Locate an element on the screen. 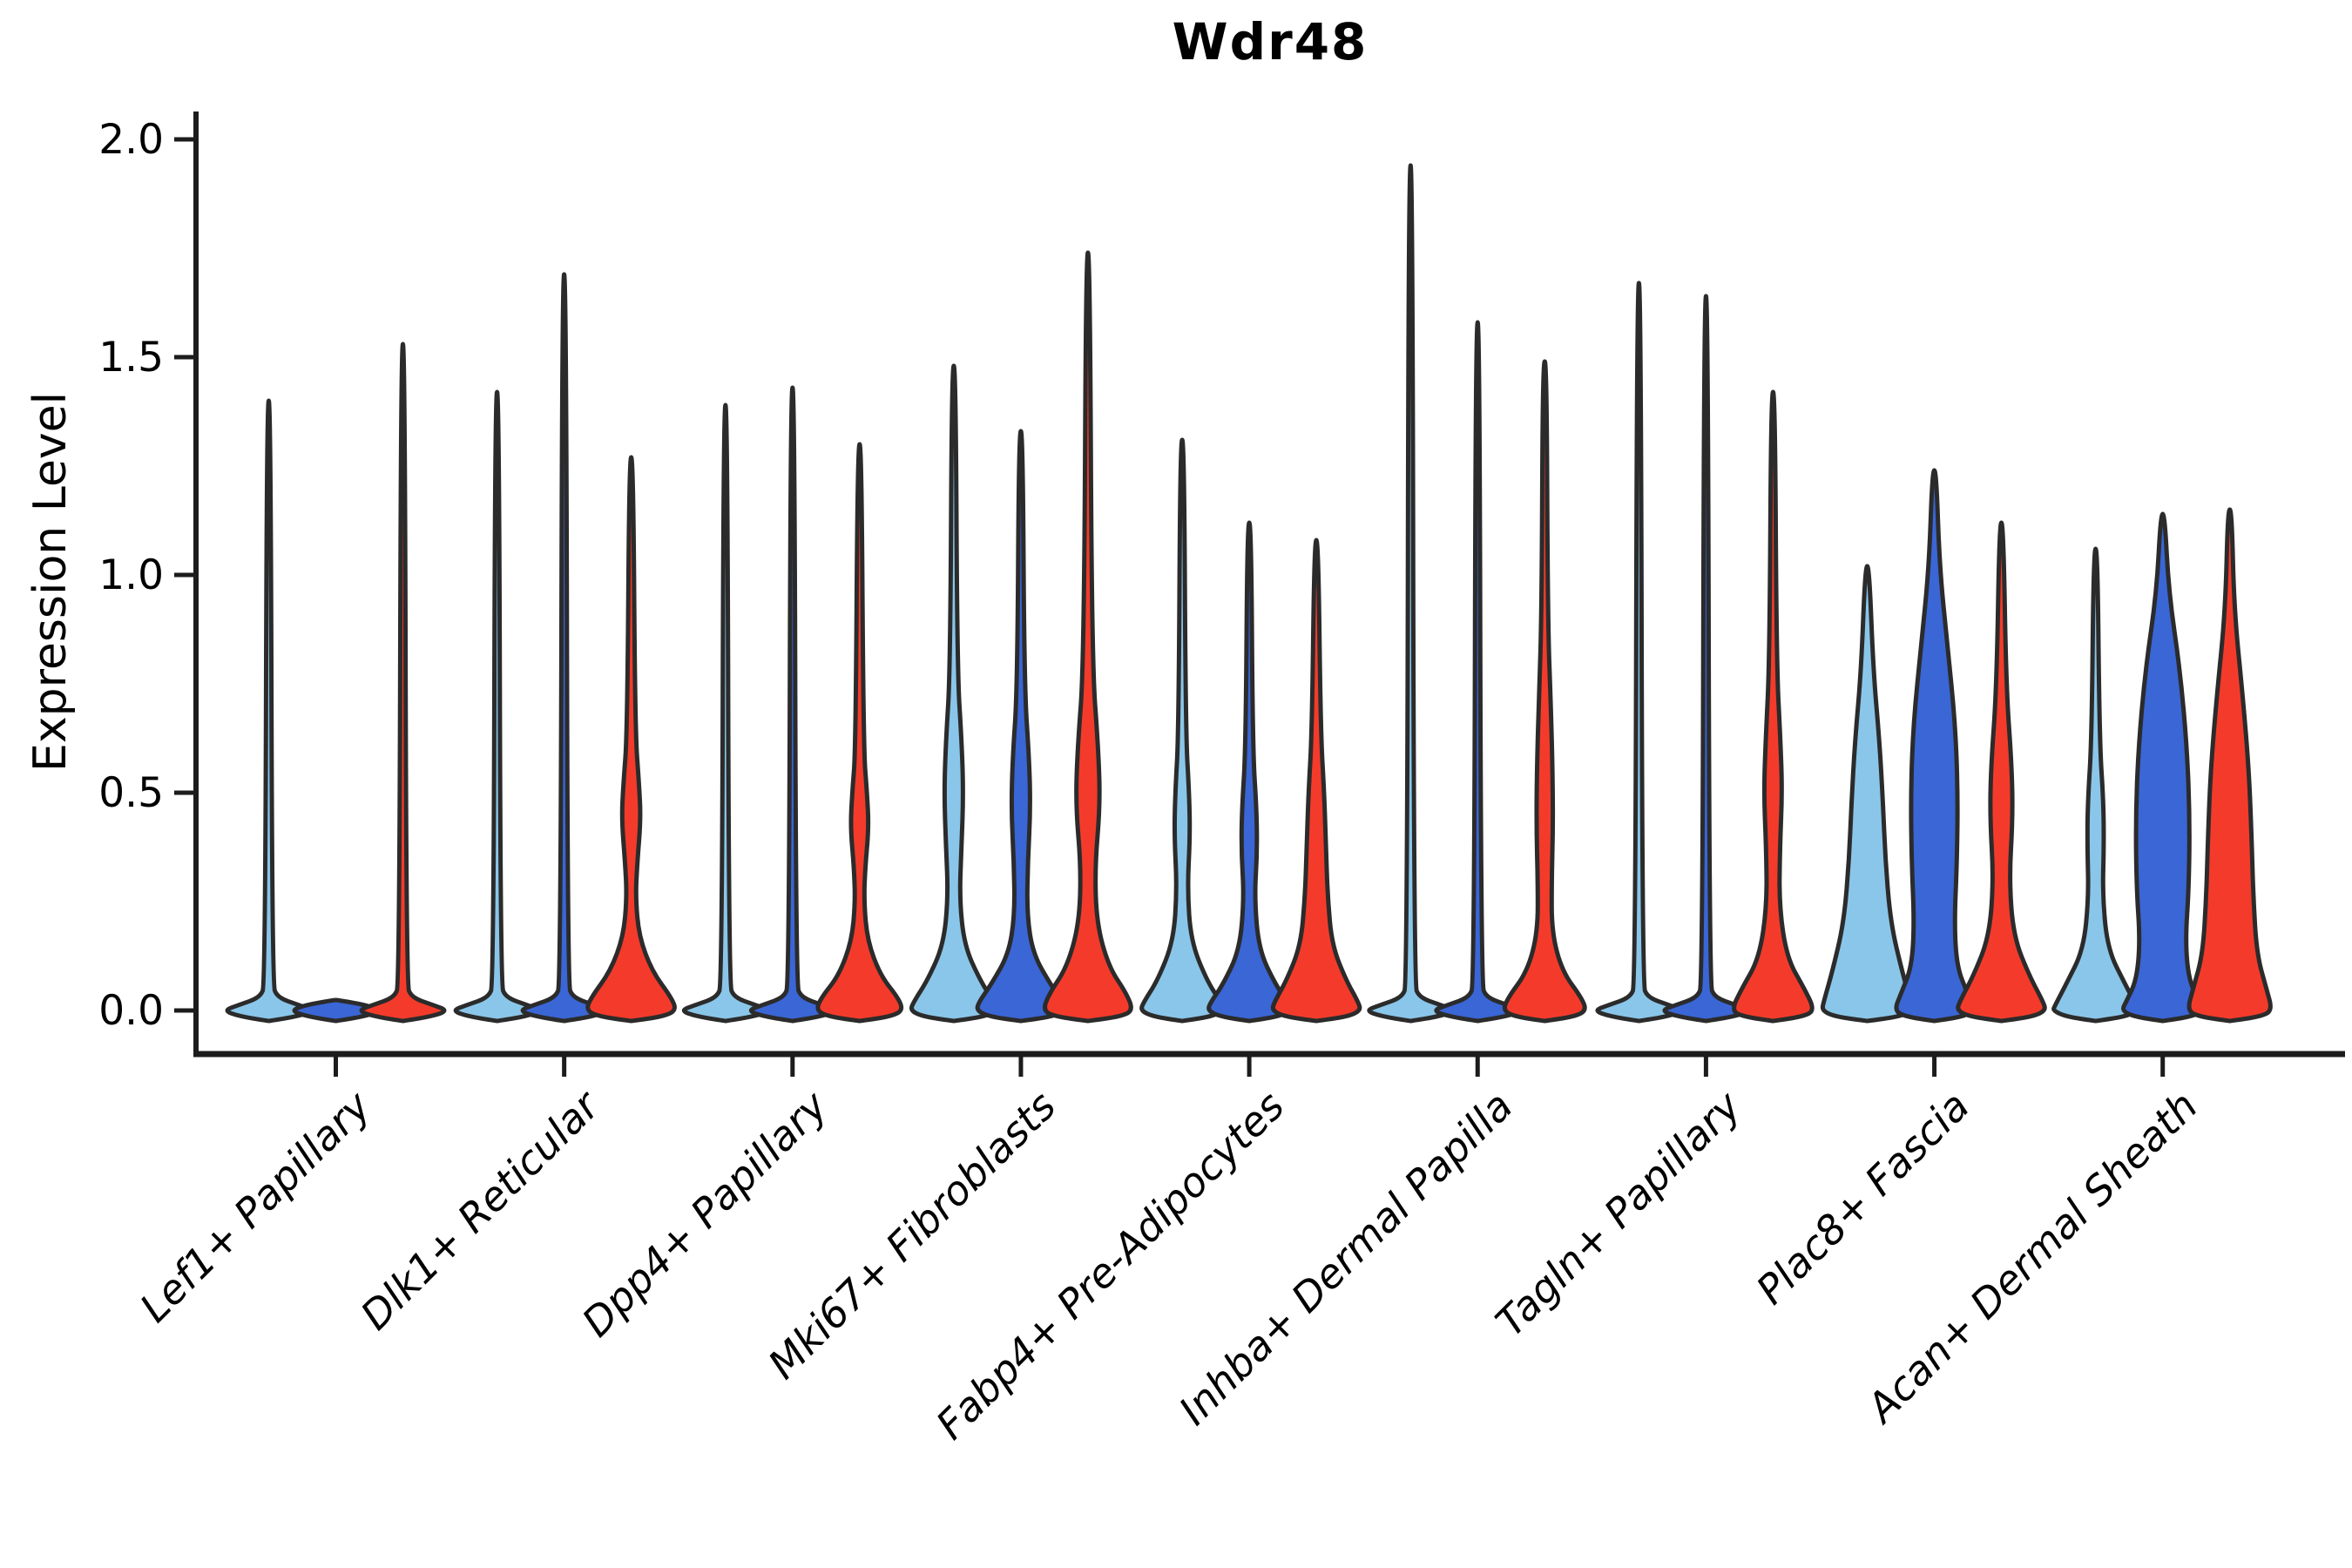 Image resolution: width=2352 pixels, height=1568 pixels. violin-fabp4-pre-adipocytes-light_blue is located at coordinates (1182, 731).